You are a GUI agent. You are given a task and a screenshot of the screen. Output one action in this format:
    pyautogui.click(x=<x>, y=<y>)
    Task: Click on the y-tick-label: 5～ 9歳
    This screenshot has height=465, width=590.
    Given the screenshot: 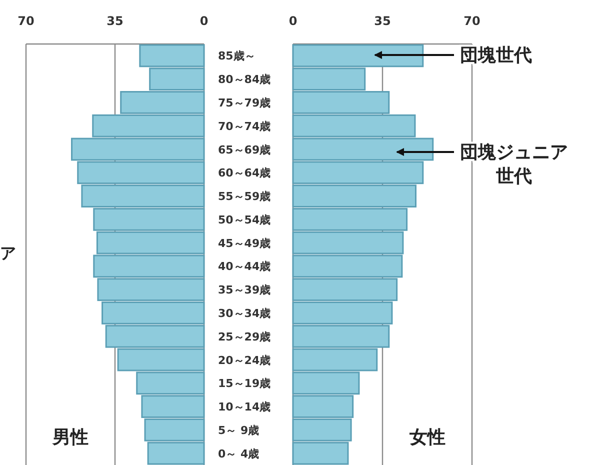 What is the action you would take?
    pyautogui.click(x=239, y=430)
    